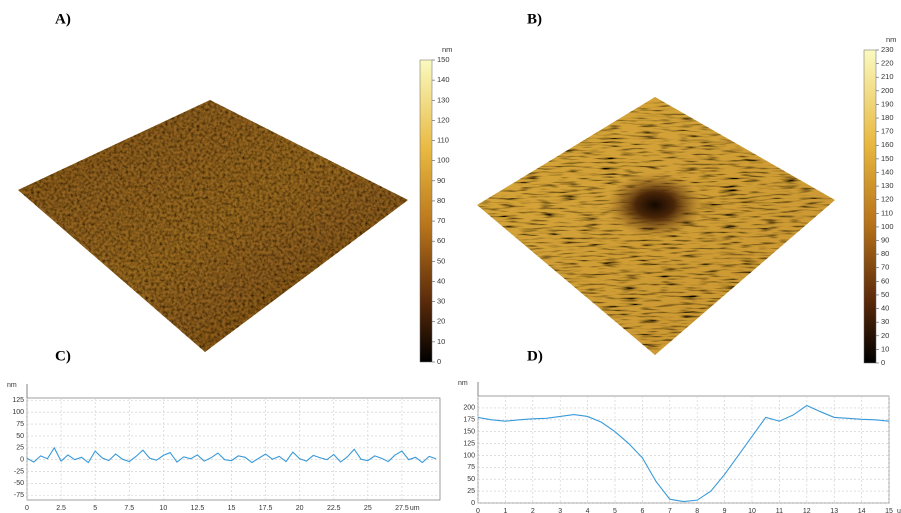 This screenshot has height=513, width=901. What do you see at coordinates (266, 508) in the screenshot?
I see `x-tick-label: 17.5` at bounding box center [266, 508].